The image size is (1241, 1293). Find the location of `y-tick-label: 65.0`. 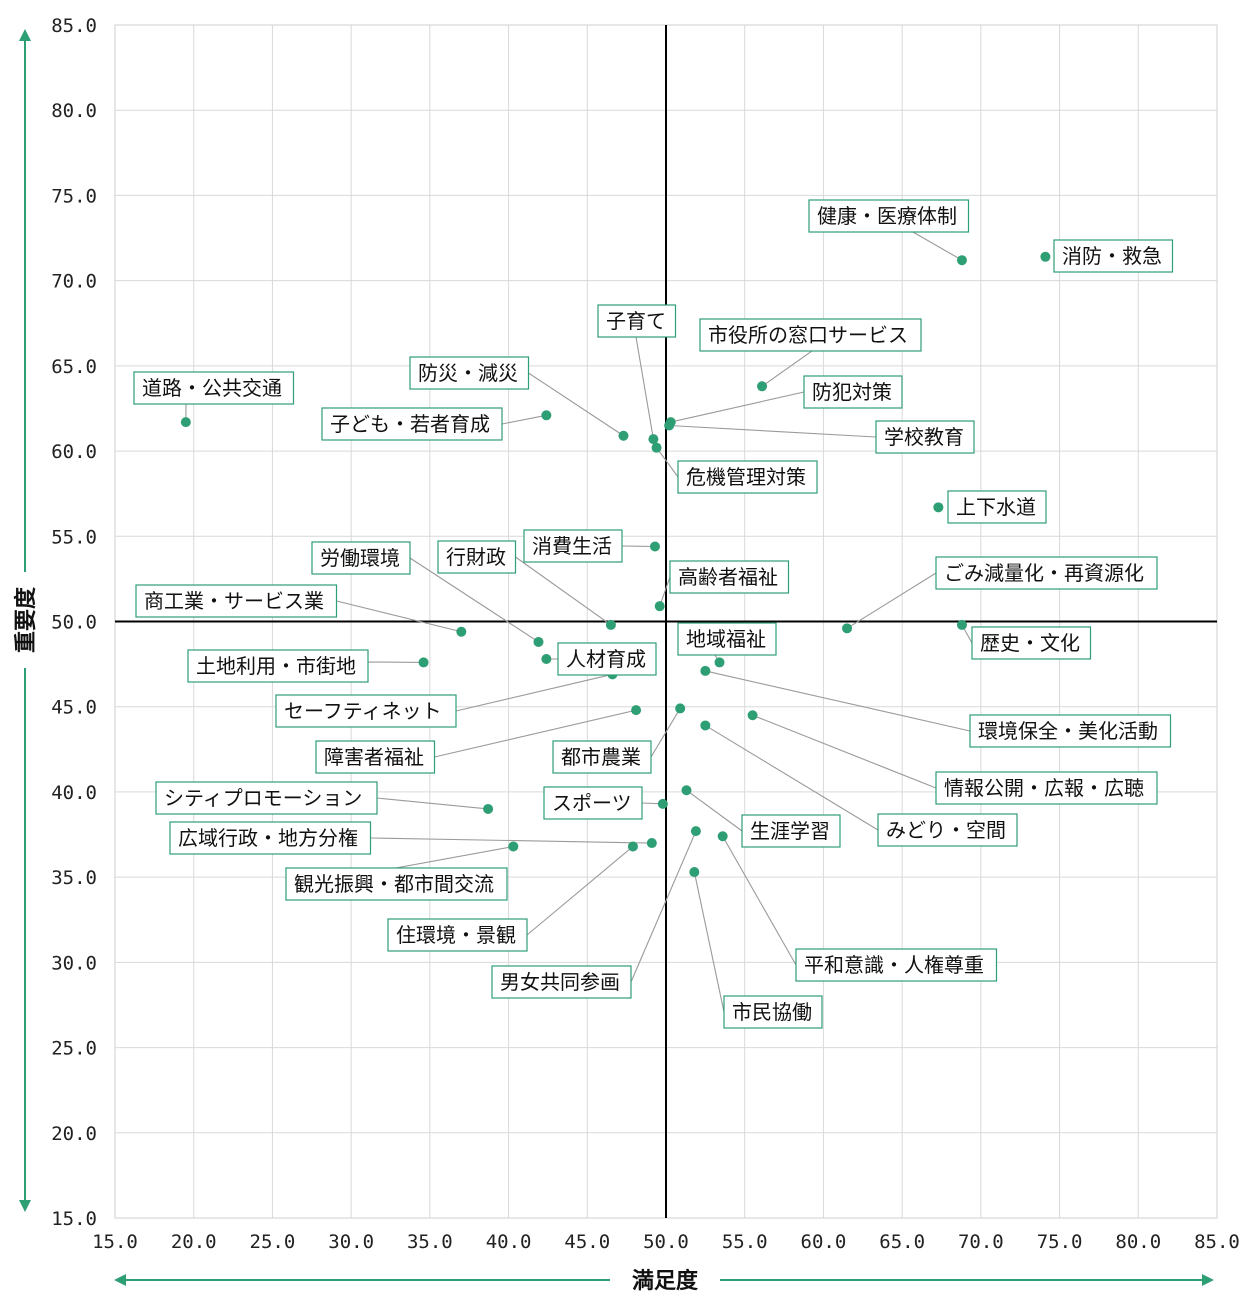

y-tick-label: 65.0 is located at coordinates (74, 367).